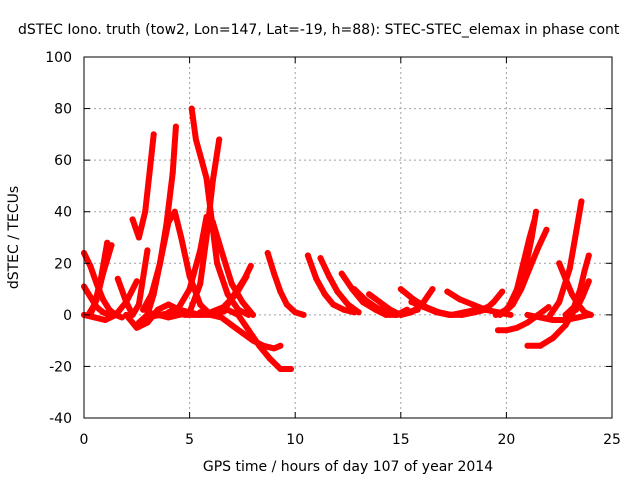 This screenshot has width=640, height=480. I want to click on x-tick-label: 5, so click(189, 440).